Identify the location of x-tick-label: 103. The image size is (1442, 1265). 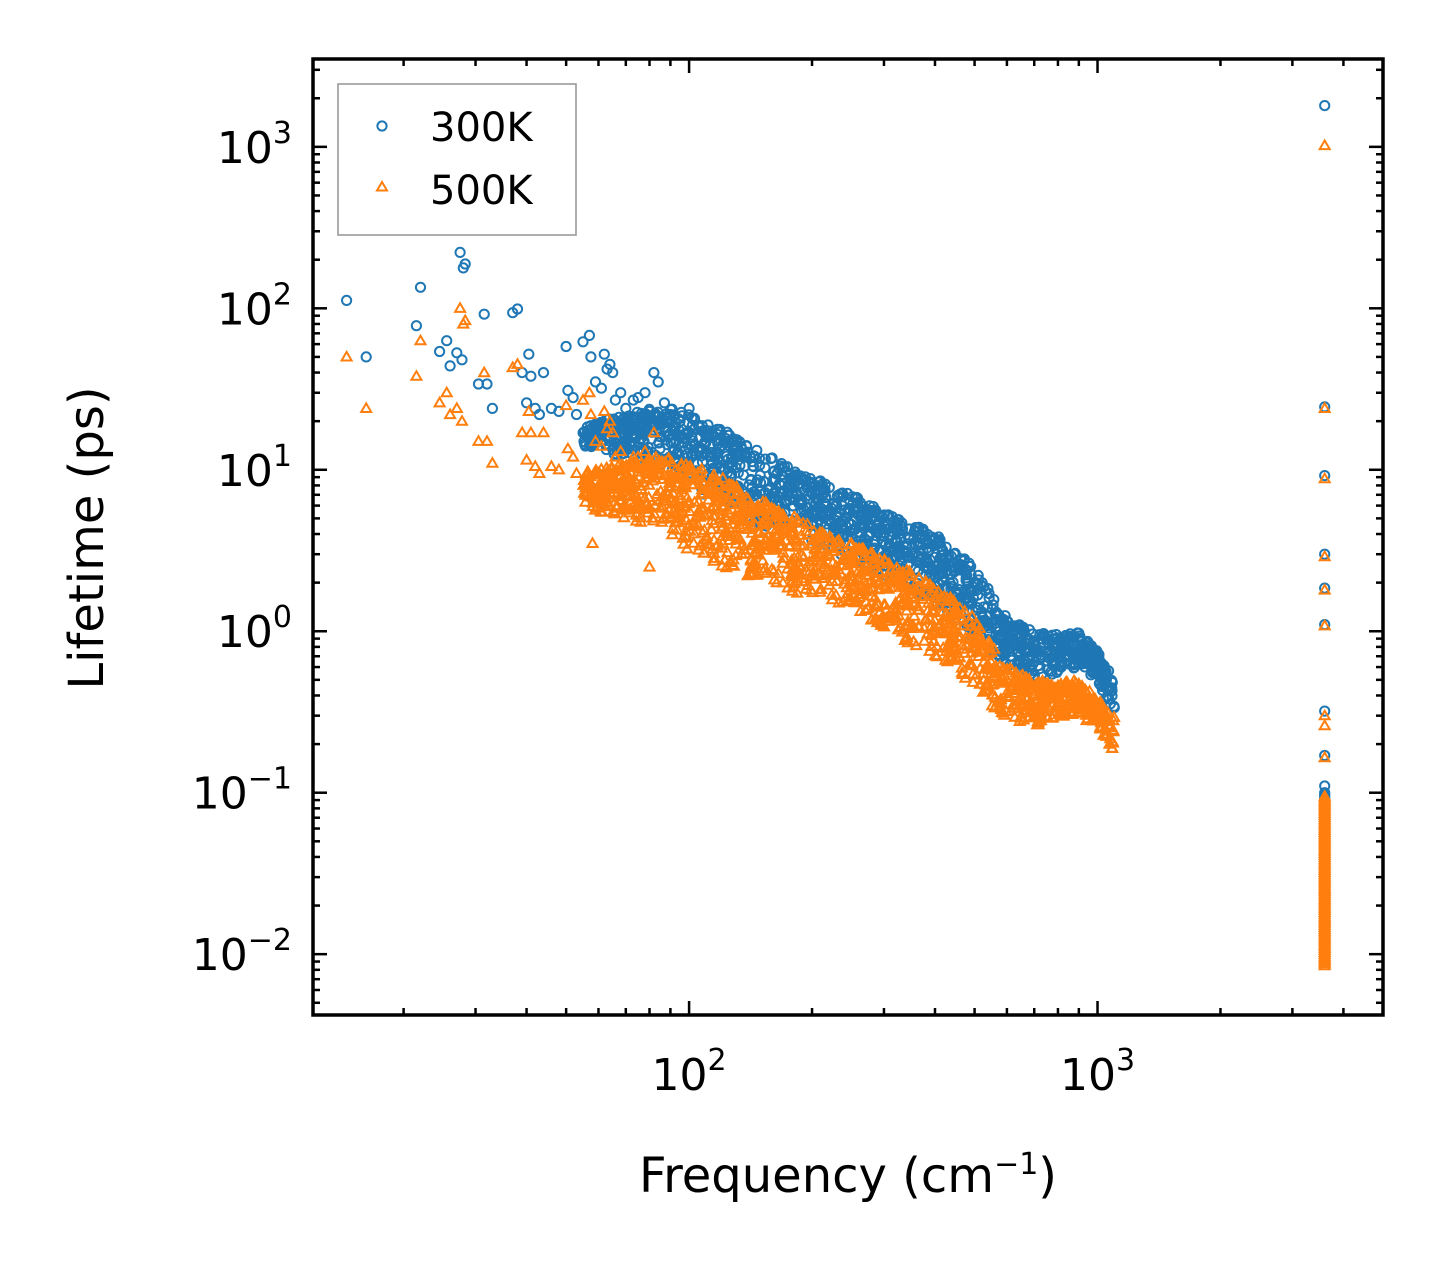
(1097, 1072).